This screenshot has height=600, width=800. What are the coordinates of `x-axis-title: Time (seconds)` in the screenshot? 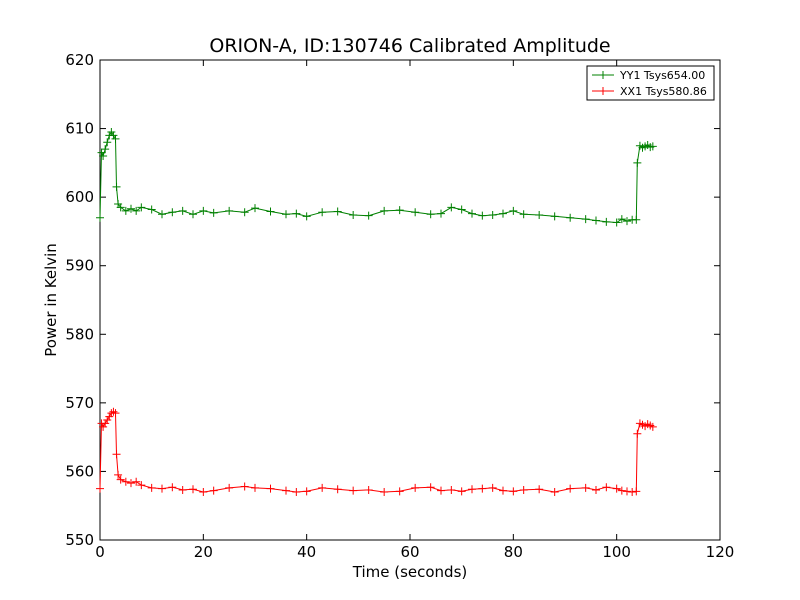 It's located at (410, 572).